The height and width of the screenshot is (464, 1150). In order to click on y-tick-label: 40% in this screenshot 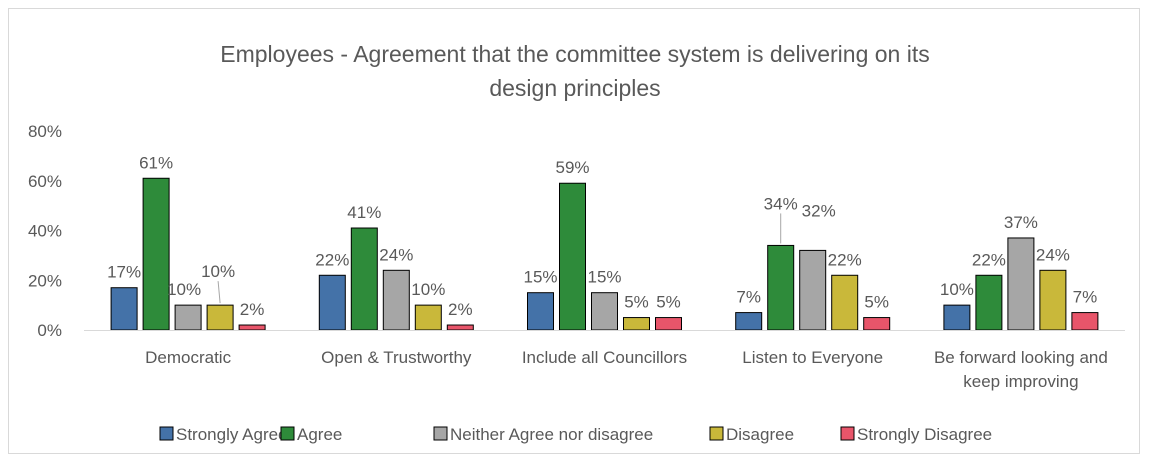, I will do `click(45, 231)`.